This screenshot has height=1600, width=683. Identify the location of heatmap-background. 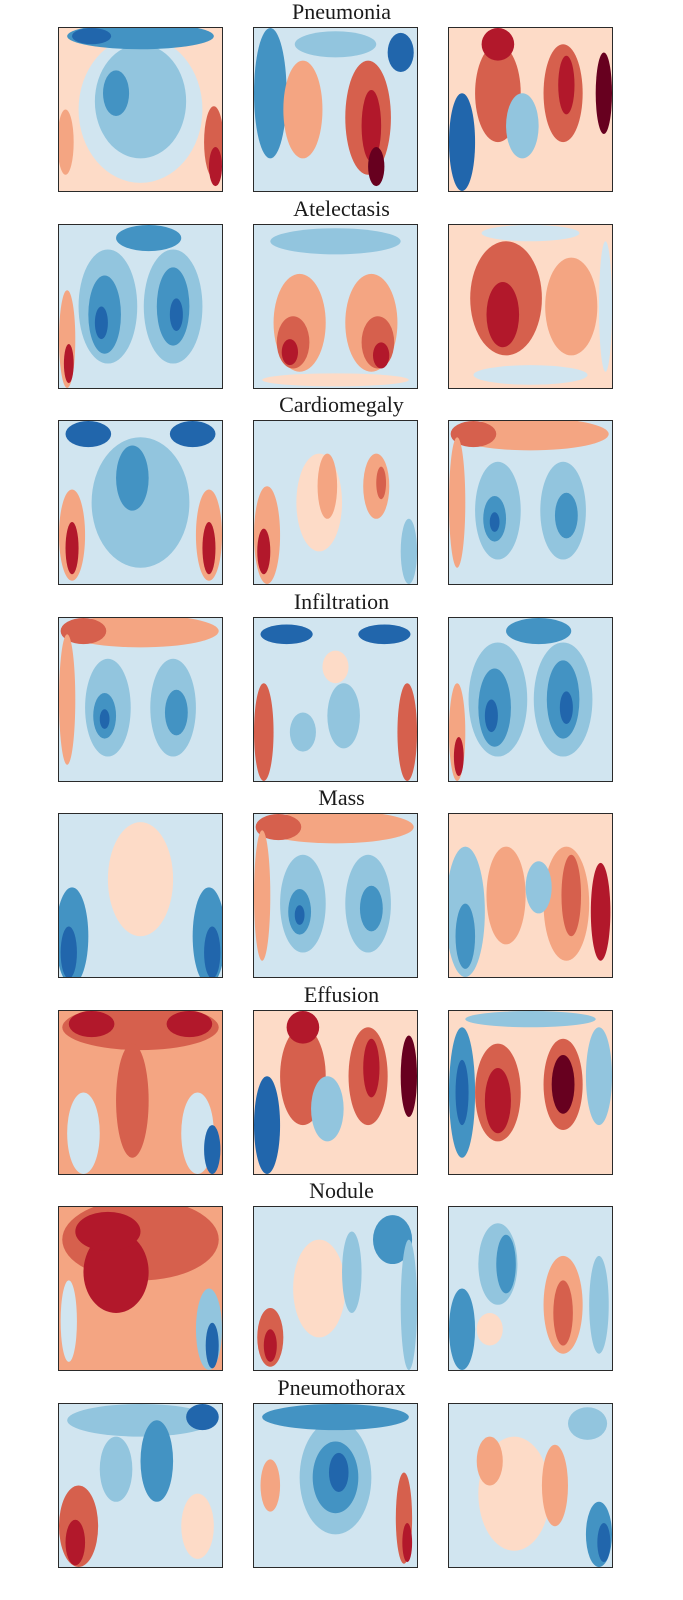
(530, 1288).